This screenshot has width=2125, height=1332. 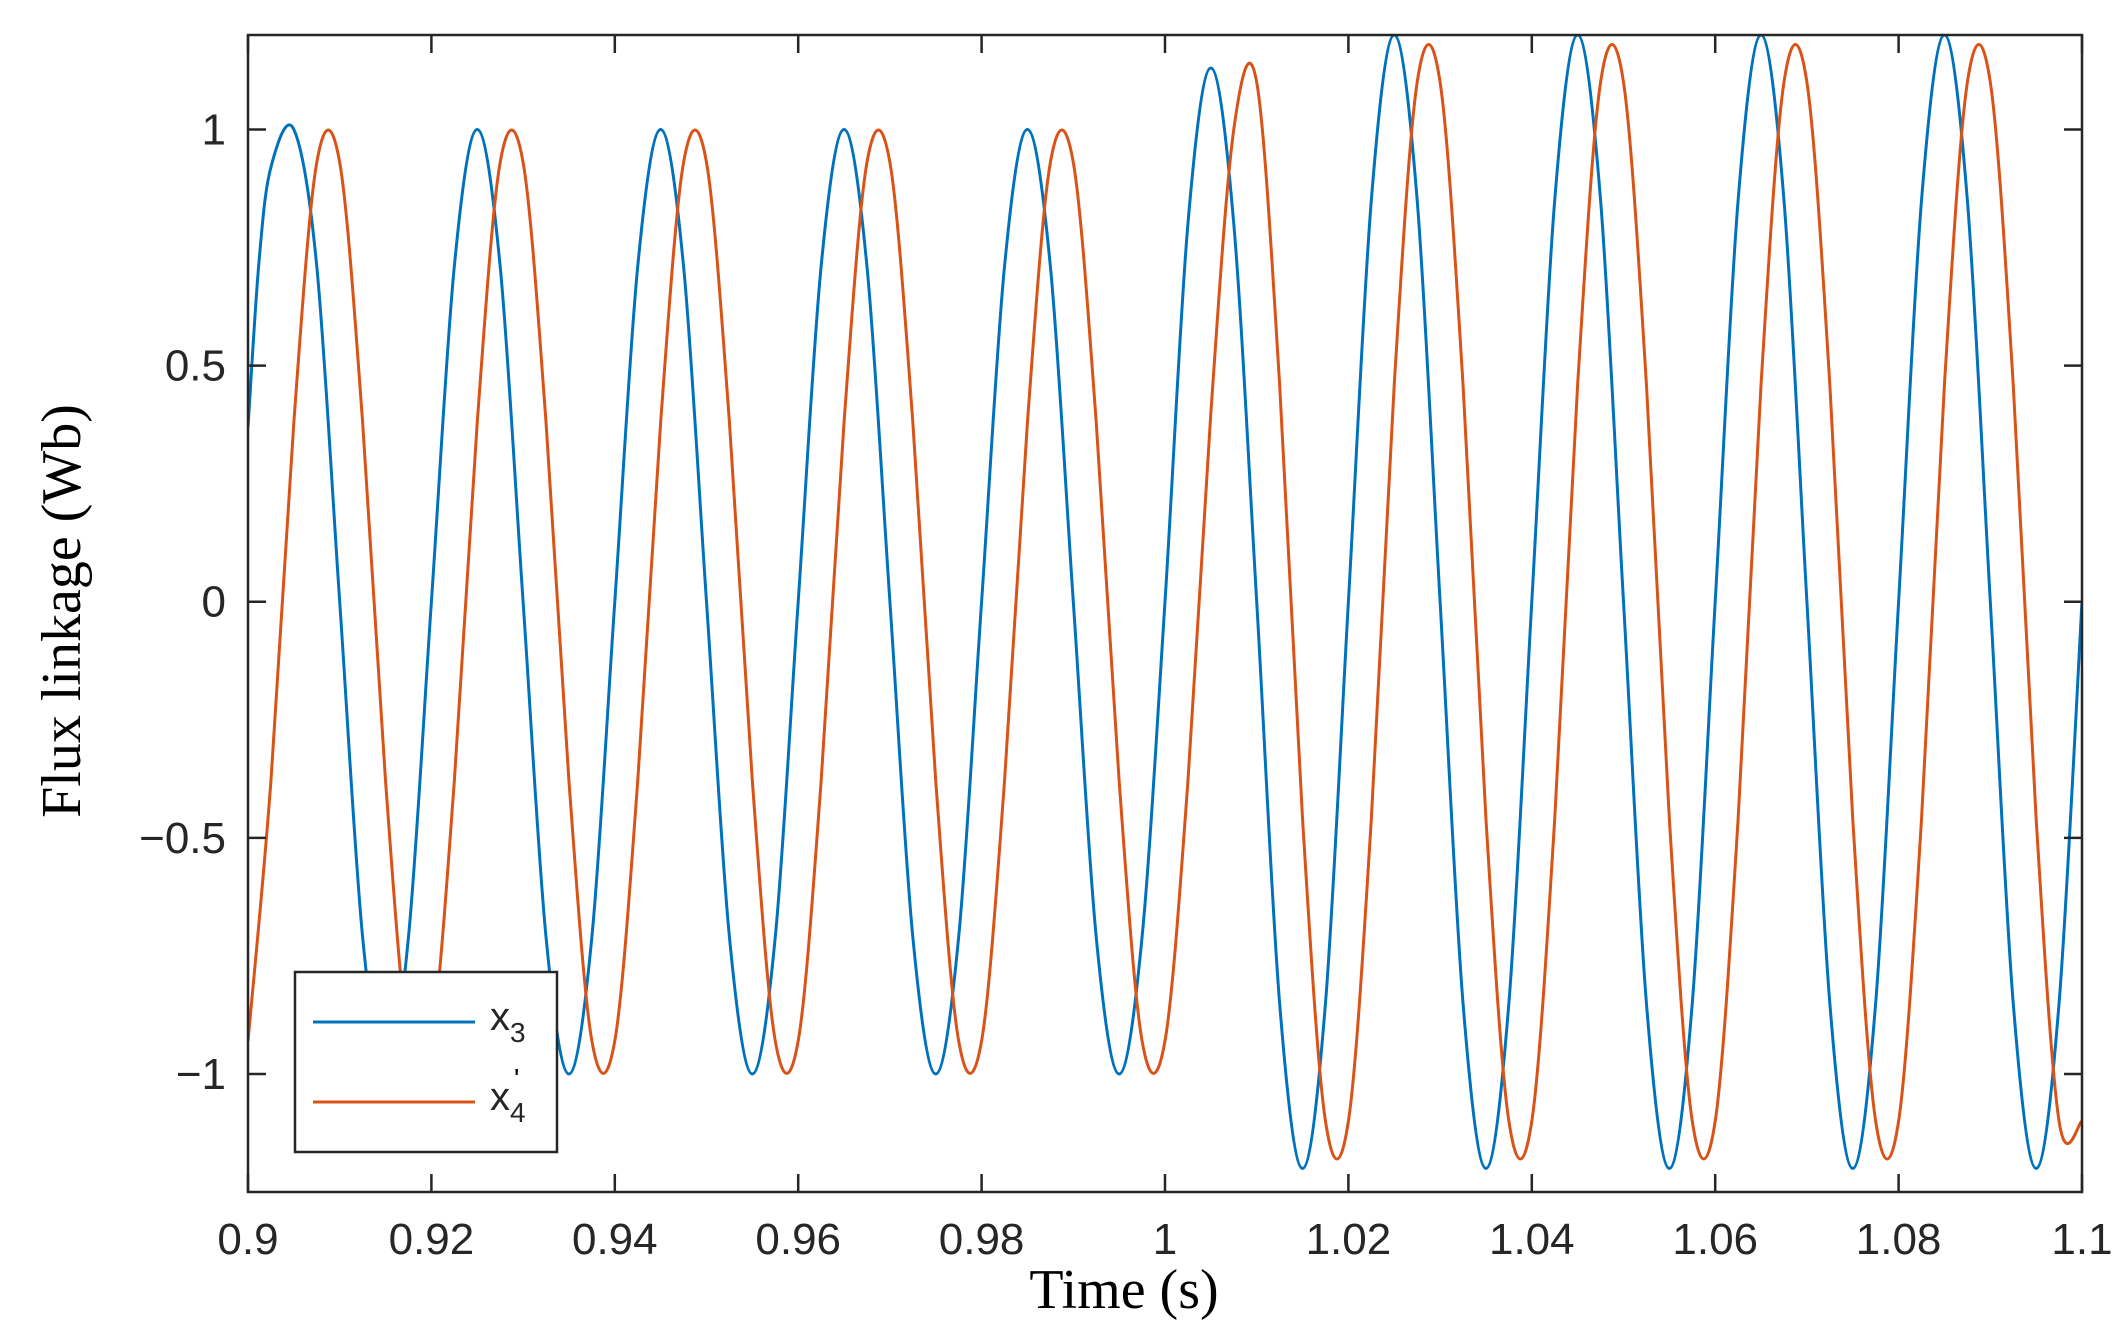 I want to click on y-axis-label: Flux linkage (Wb), so click(x=62, y=611).